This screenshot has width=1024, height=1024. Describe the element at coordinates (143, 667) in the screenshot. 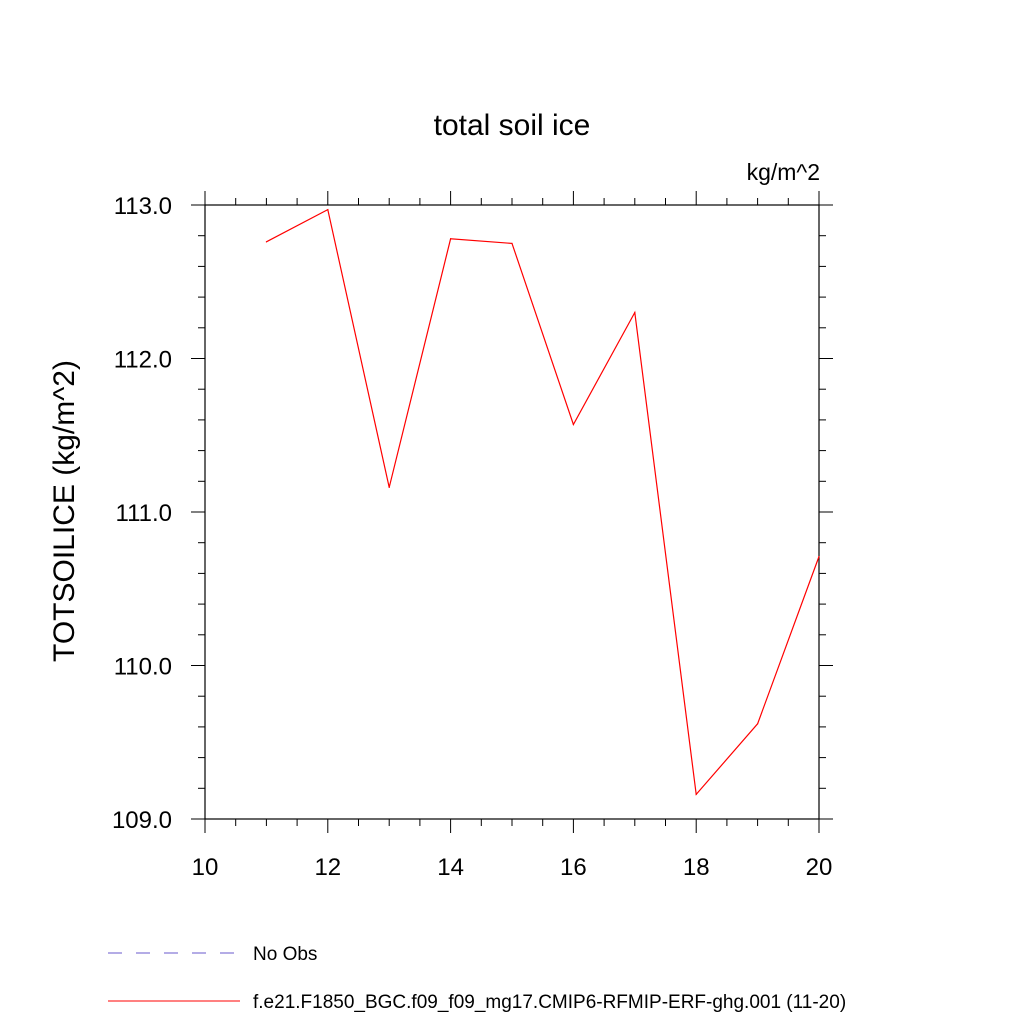

I see `y-tick-label: 110.0` at that location.